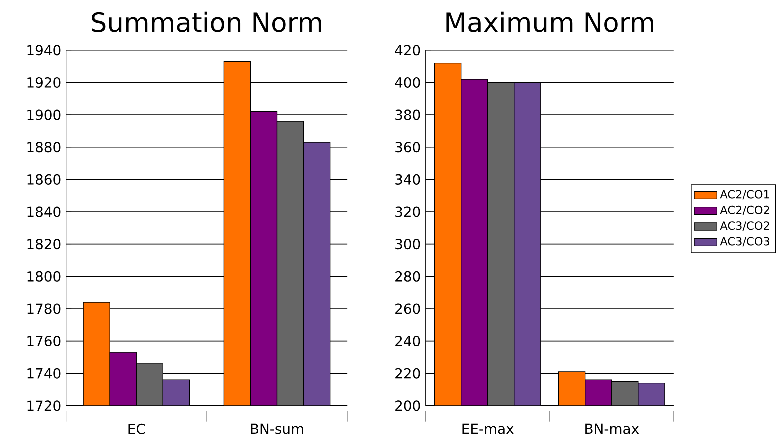 The height and width of the screenshot is (448, 776). What do you see at coordinates (408, 374) in the screenshot?
I see `y-tick-label: 220` at bounding box center [408, 374].